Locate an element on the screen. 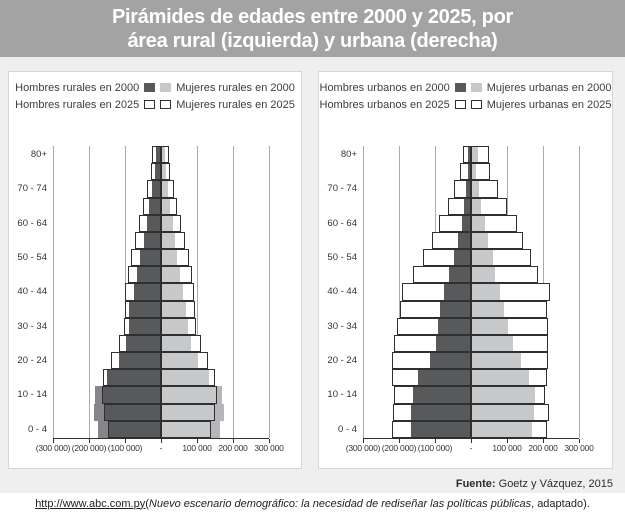 Image resolution: width=625 pixels, height=514 pixels. source-line: Fuente: Goetz y Vázquez, 2015 is located at coordinates (534, 484).